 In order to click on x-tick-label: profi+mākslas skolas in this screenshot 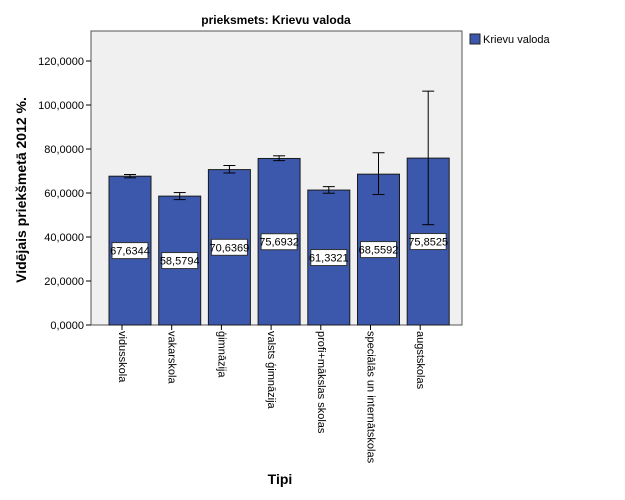, I will do `click(321, 382)`.